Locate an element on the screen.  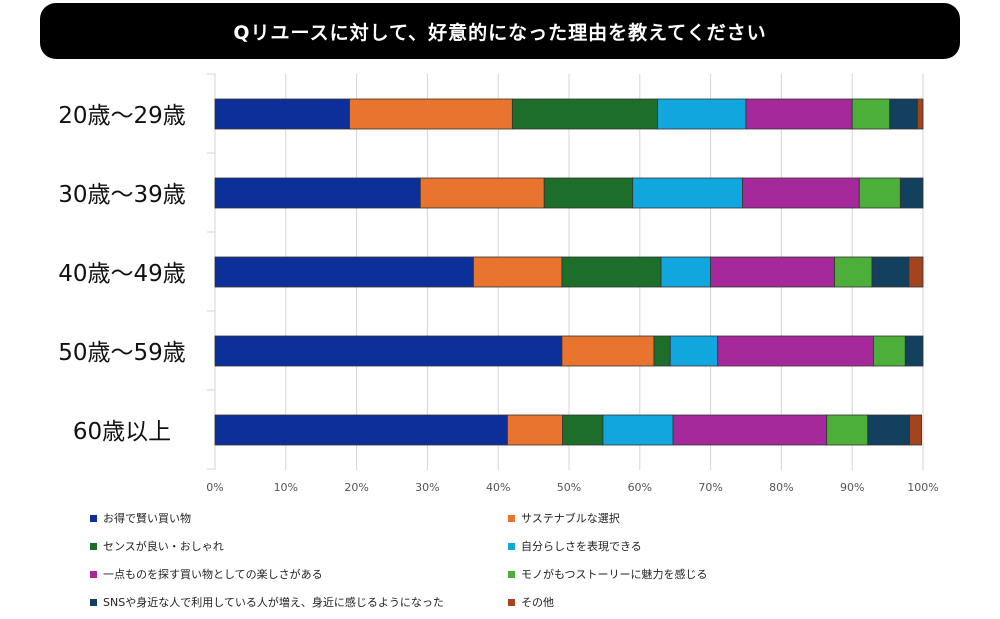
legend-item: 一点ものを探す買い物としての楽しさがある is located at coordinates (206, 574).